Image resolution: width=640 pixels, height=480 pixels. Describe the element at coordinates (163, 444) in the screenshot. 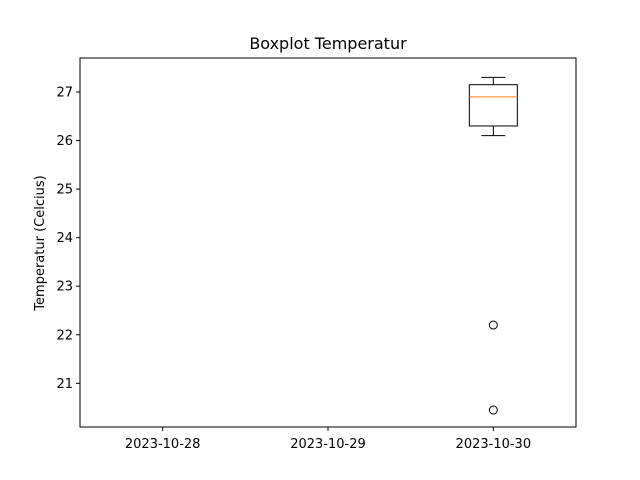

I see `x-tick-label: 2023-10-28` at that location.